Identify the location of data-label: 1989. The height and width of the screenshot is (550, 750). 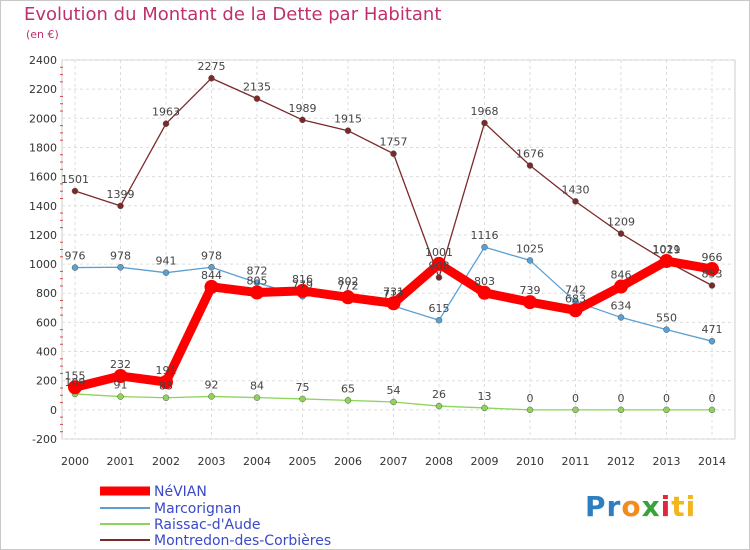
(303, 108).